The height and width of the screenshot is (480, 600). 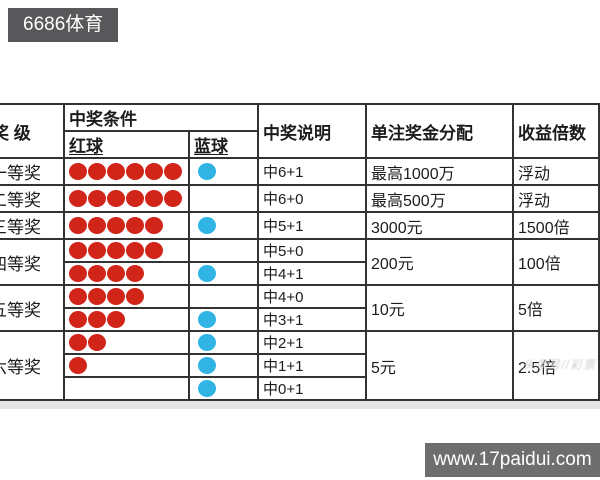 I want to click on table-row: 五等奖 中4+0 10元 5倍, so click(x=300, y=308).